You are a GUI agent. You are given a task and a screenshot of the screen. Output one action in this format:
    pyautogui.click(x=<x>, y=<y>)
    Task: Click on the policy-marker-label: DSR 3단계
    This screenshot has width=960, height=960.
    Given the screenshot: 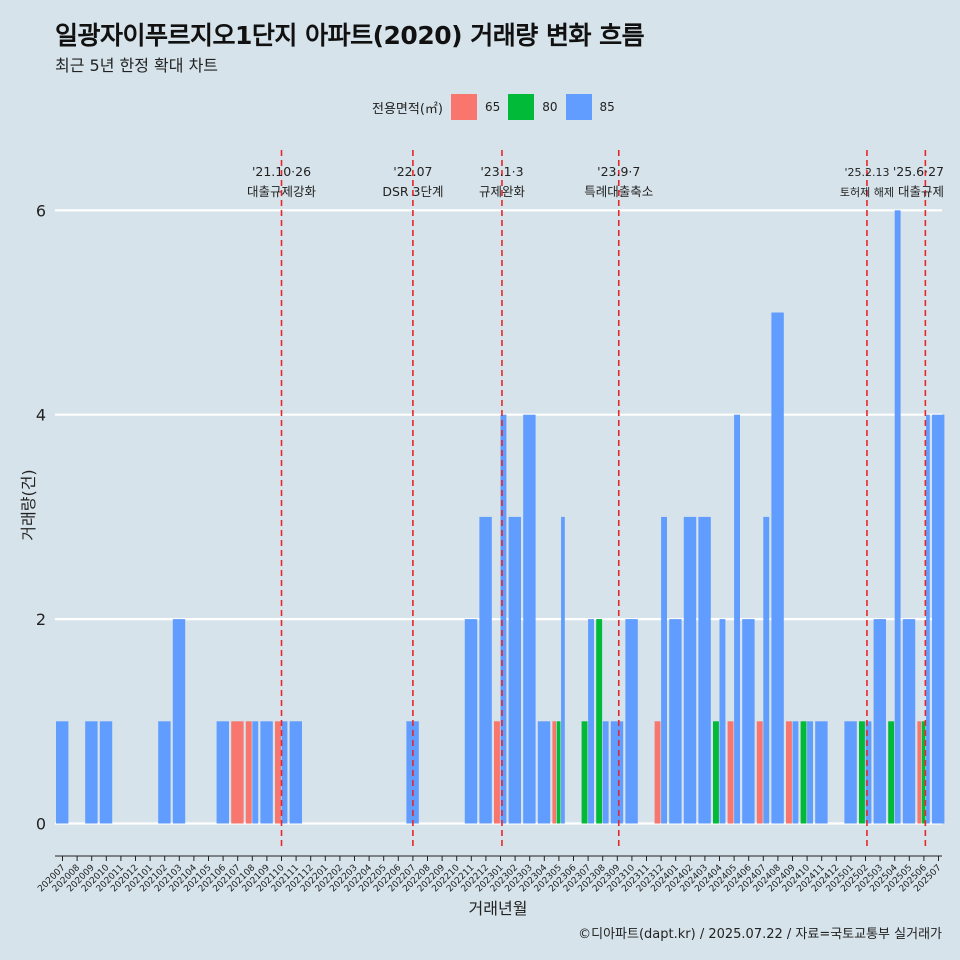 What is the action you would take?
    pyautogui.click(x=412, y=191)
    